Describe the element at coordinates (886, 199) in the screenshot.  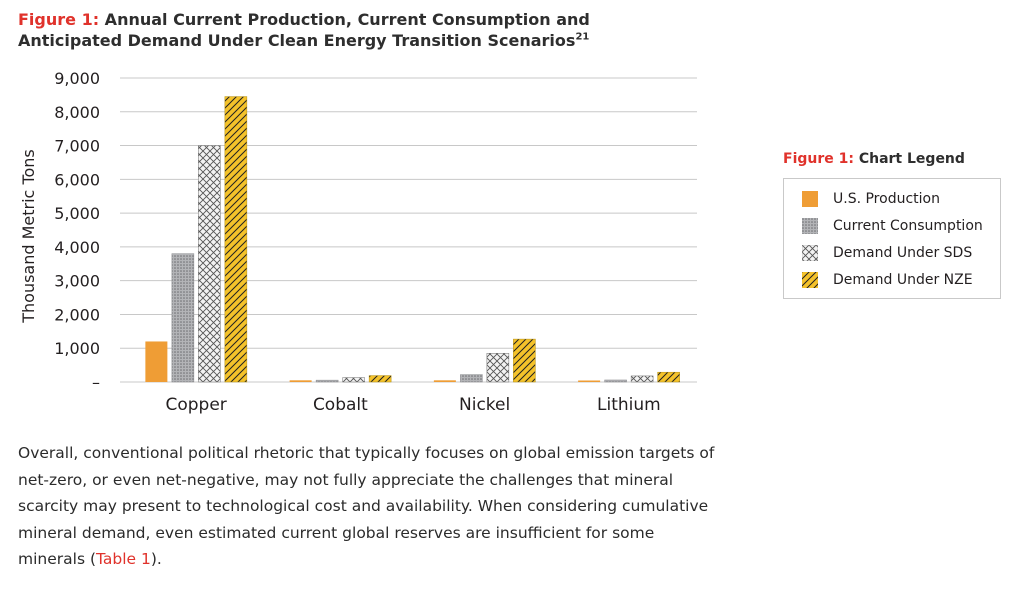
I see `legend-text: U.S. Production` at that location.